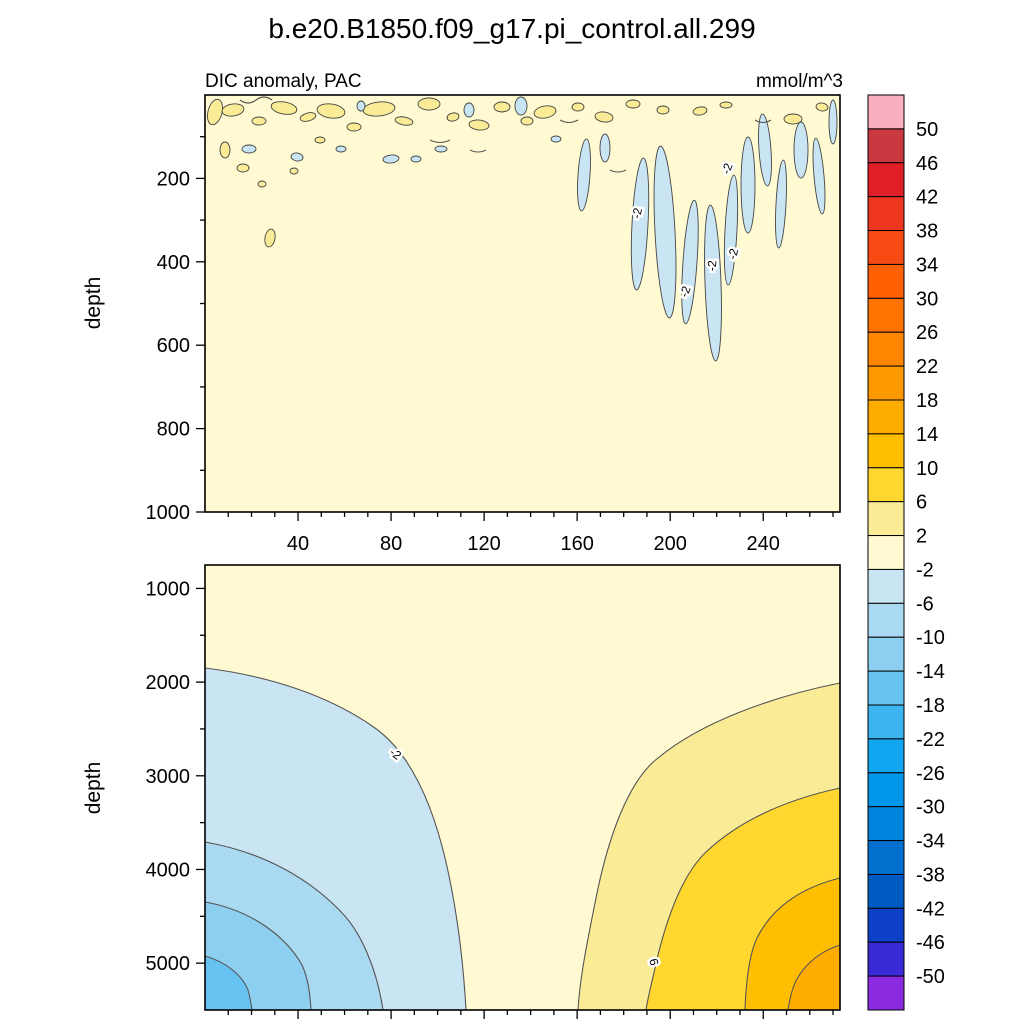  What do you see at coordinates (927, 435) in the screenshot?
I see `colorbar-tick-label: 14` at bounding box center [927, 435].